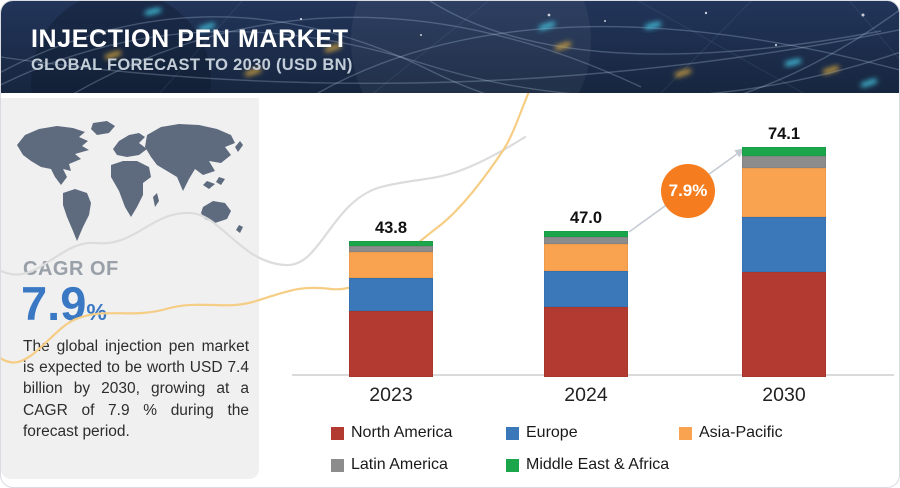 This screenshot has width=900, height=488. I want to click on bar-segment-2024-middle-east-africa, so click(586, 234).